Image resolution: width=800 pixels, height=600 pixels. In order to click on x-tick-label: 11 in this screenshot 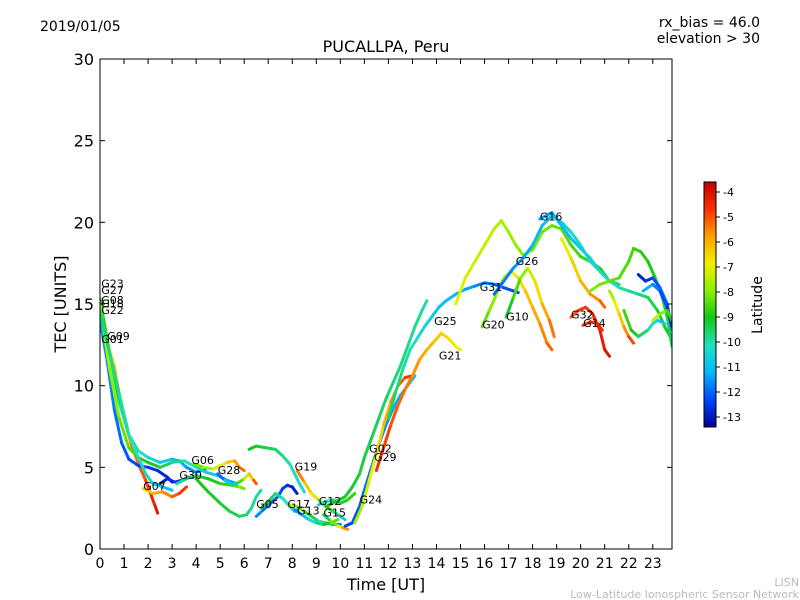, I will do `click(364, 564)`.